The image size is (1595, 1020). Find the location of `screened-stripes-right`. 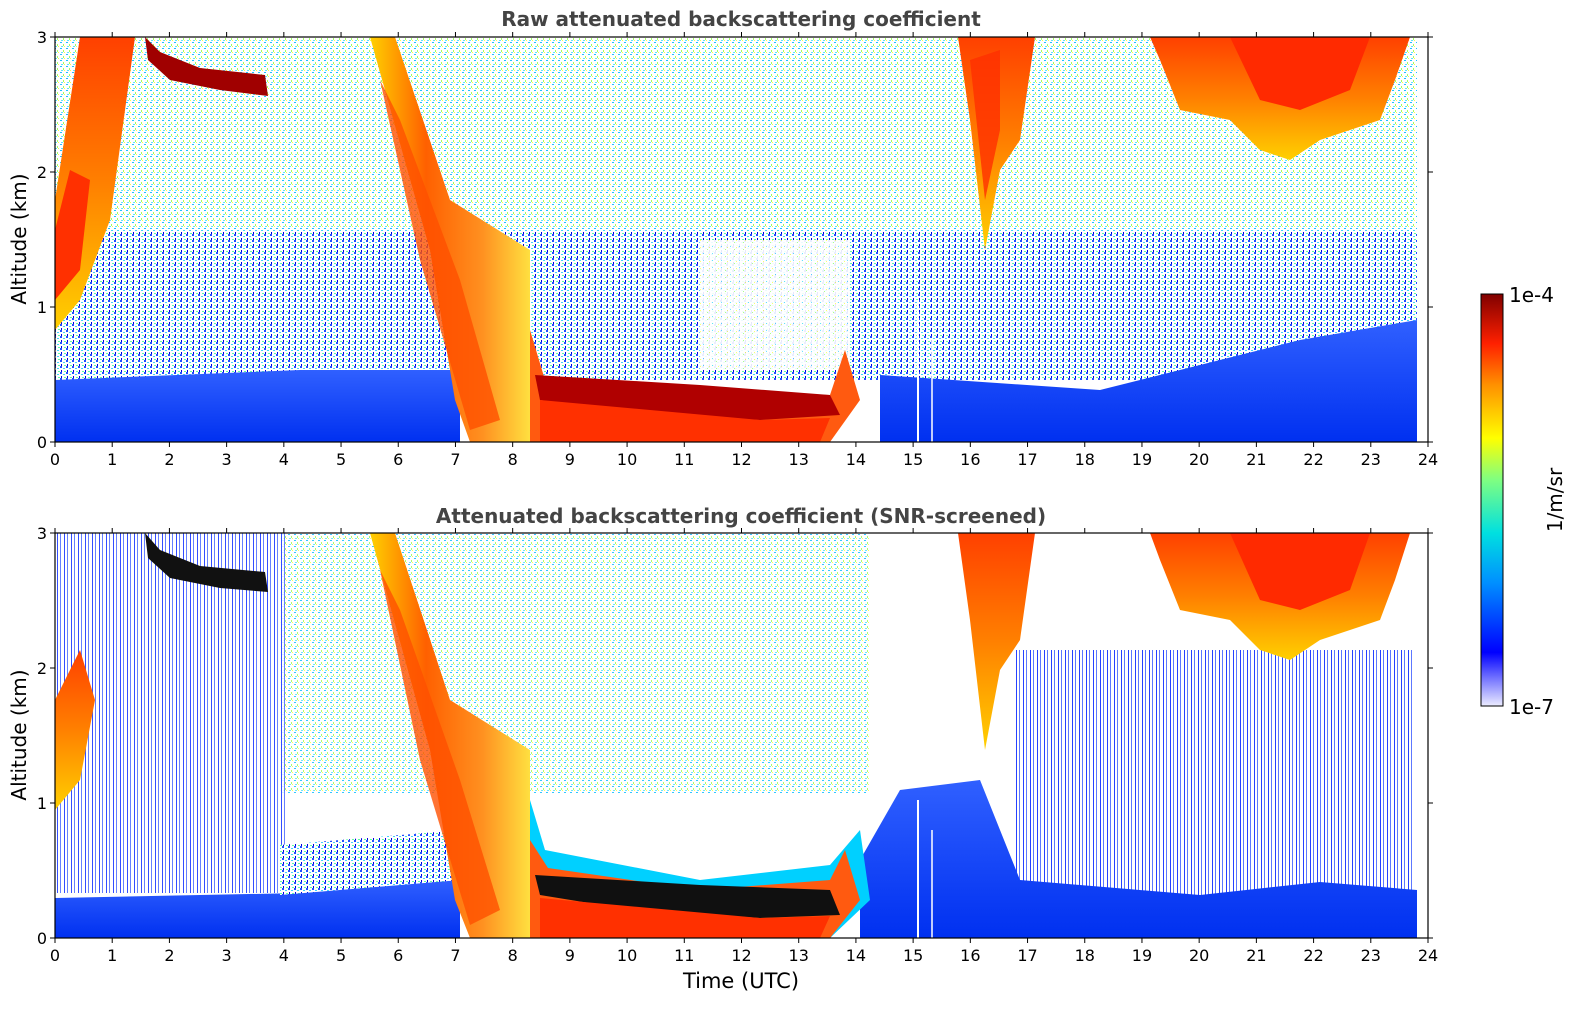

screened-stripes-right is located at coordinates (1215, 772).